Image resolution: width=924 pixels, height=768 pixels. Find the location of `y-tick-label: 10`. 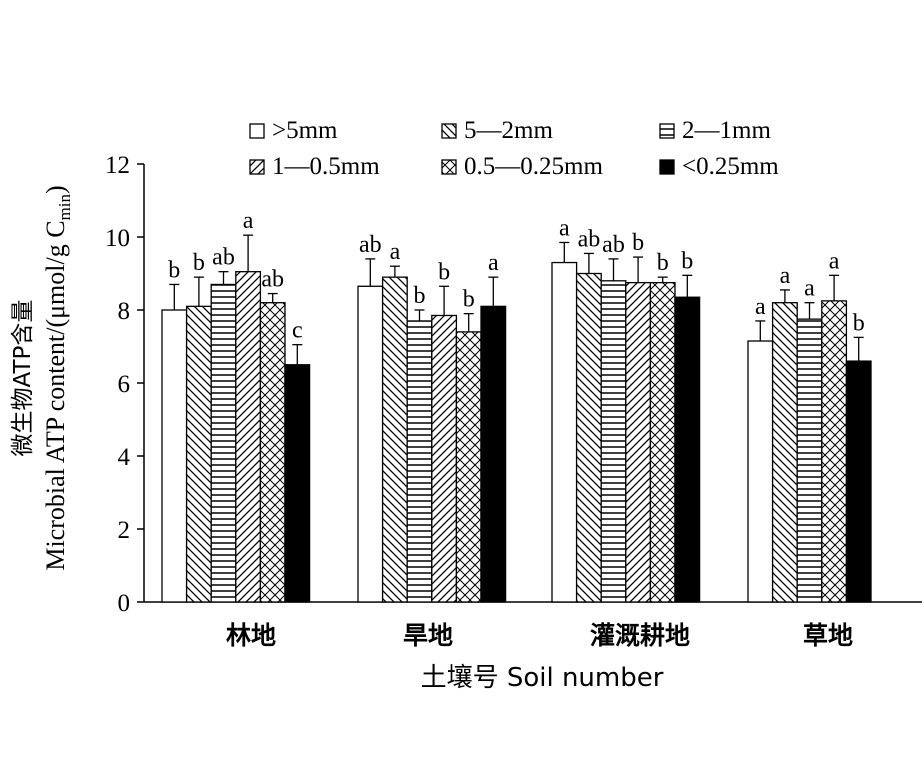

y-tick-label: 10 is located at coordinates (117, 238).